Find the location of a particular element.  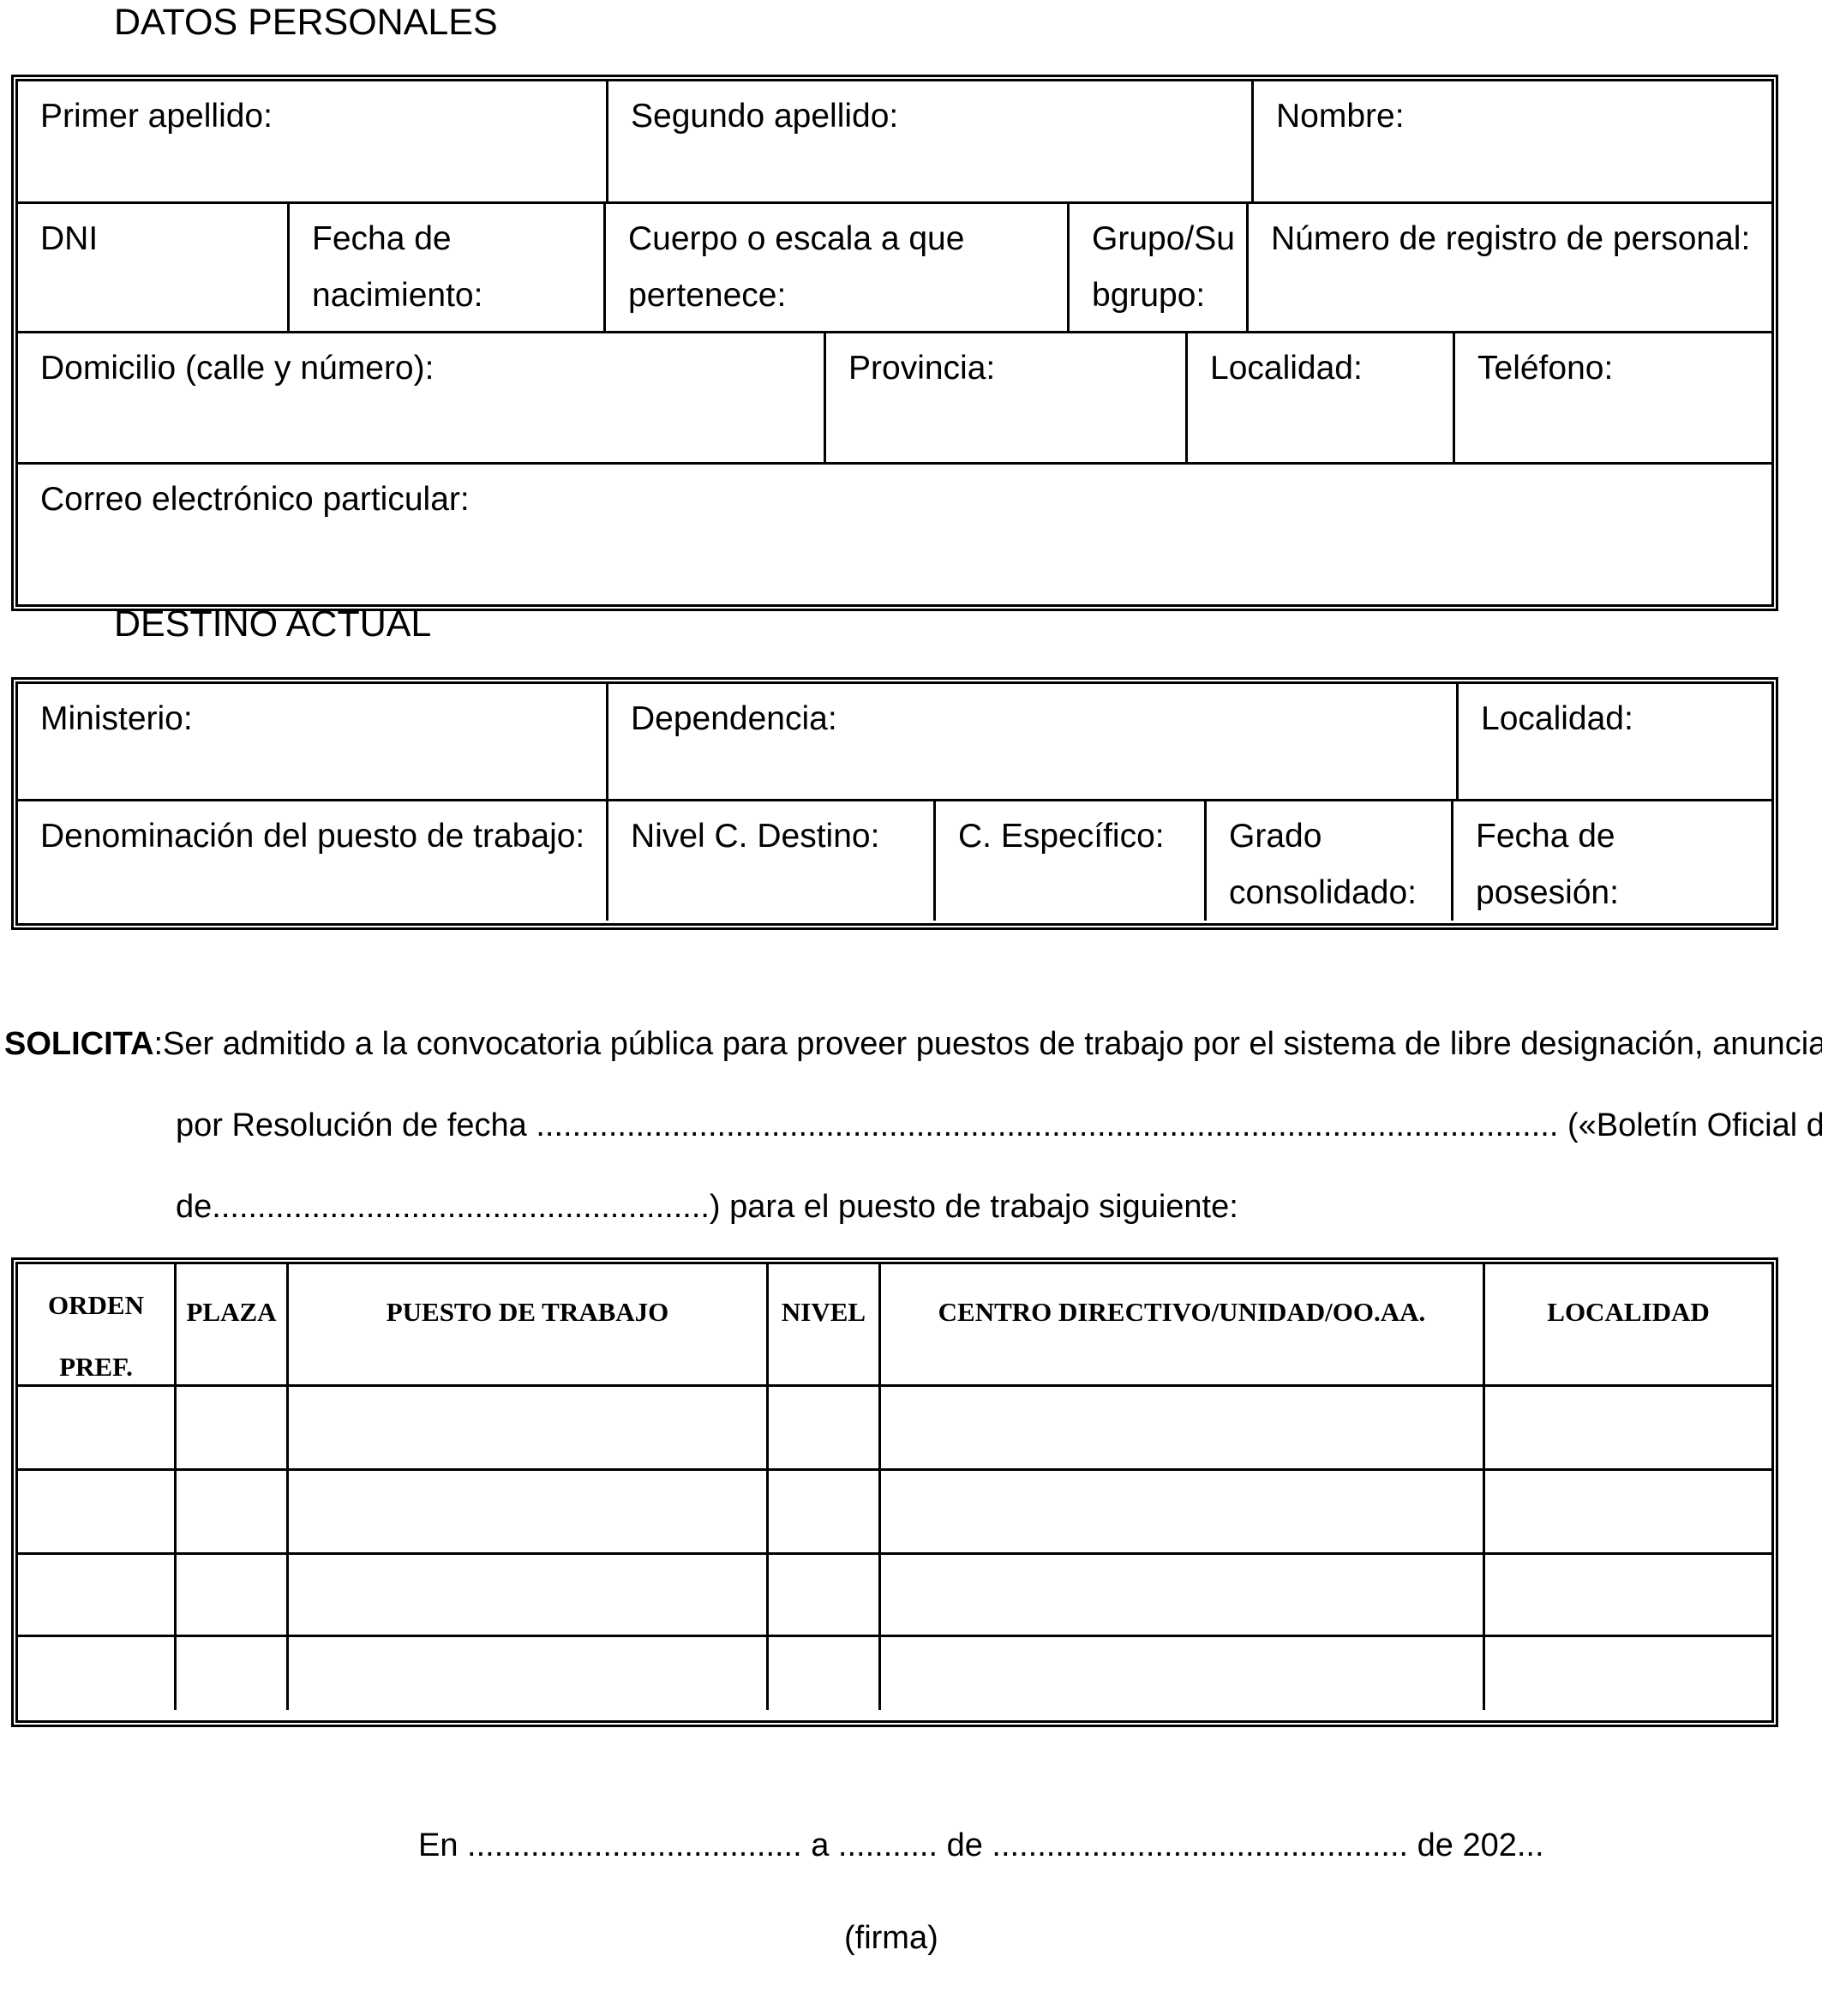

cell-localidad-row4 is located at coordinates (1627, 1673).